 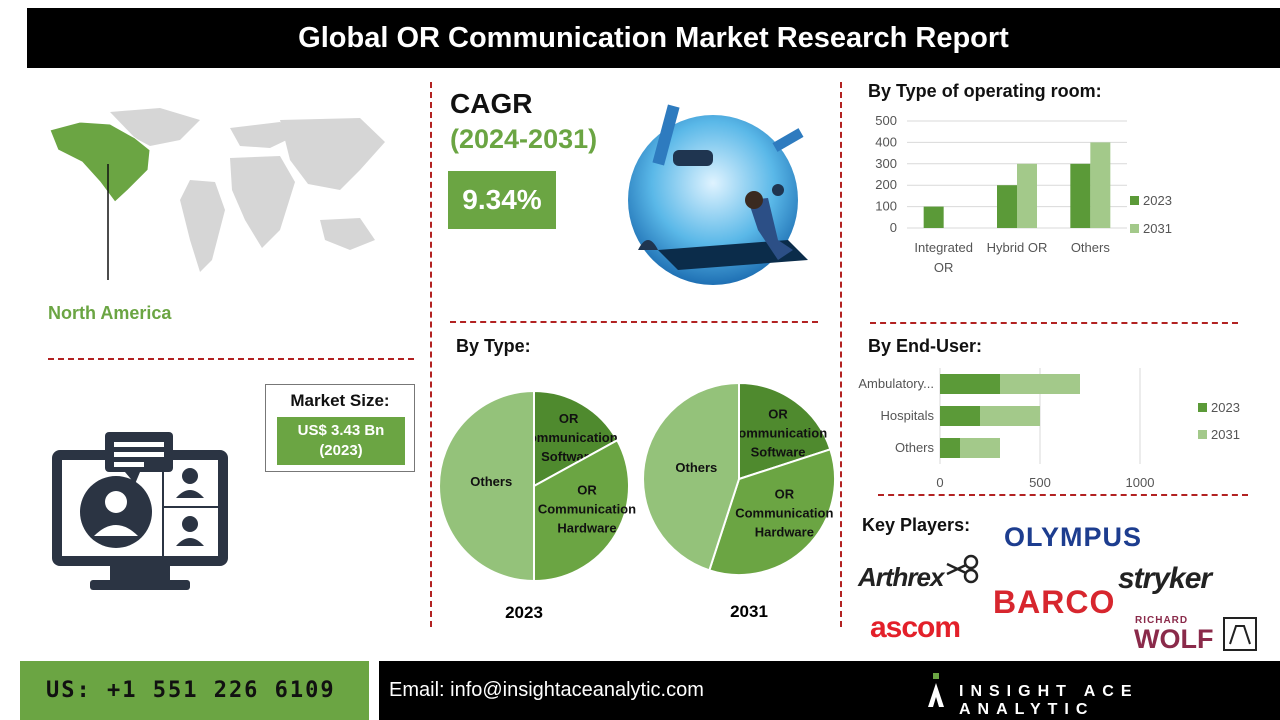 I want to click on market-size-value: US$ 3.43 Bn (2023), so click(x=341, y=441).